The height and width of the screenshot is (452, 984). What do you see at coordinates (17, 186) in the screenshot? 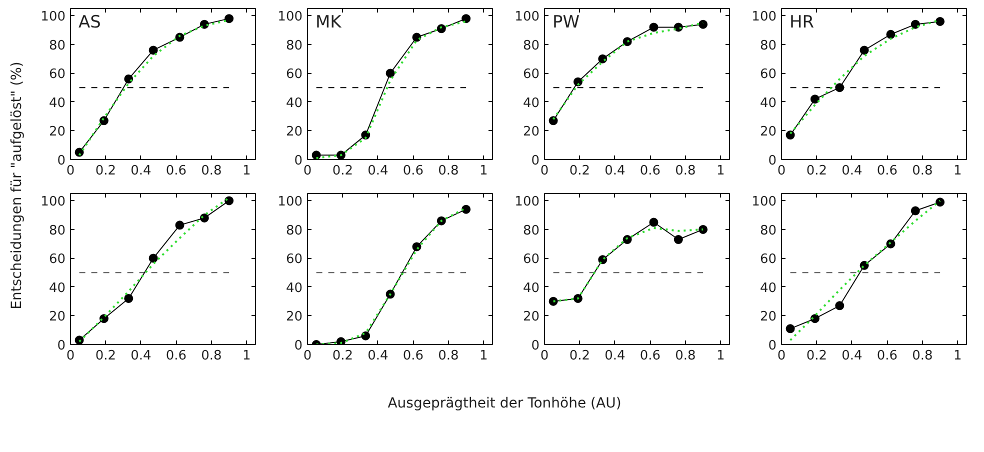
I see `y-axis-title: Entscheidungen für "aufgelöst" (%)` at bounding box center [17, 186].